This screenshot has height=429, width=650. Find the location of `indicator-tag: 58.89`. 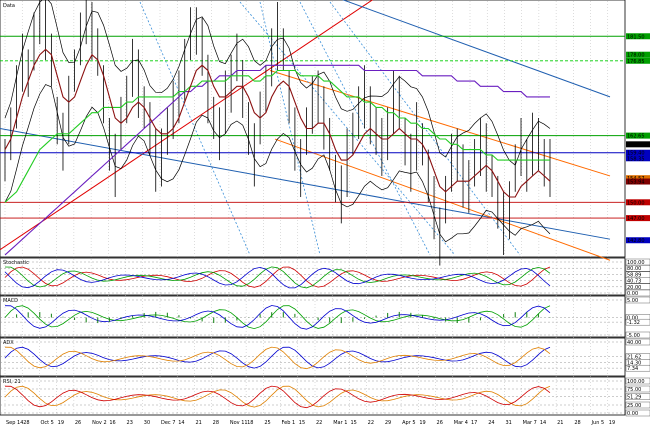

indicator-tag: 58.89 is located at coordinates (634, 276).